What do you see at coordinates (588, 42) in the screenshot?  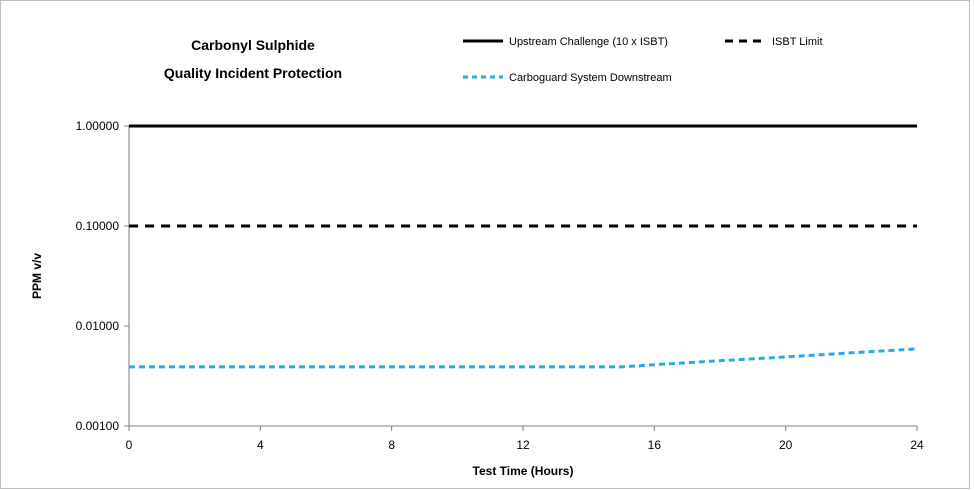 I see `legend-label-upstream-challenge: Upstream Challenge (10 x ISBT)` at bounding box center [588, 42].